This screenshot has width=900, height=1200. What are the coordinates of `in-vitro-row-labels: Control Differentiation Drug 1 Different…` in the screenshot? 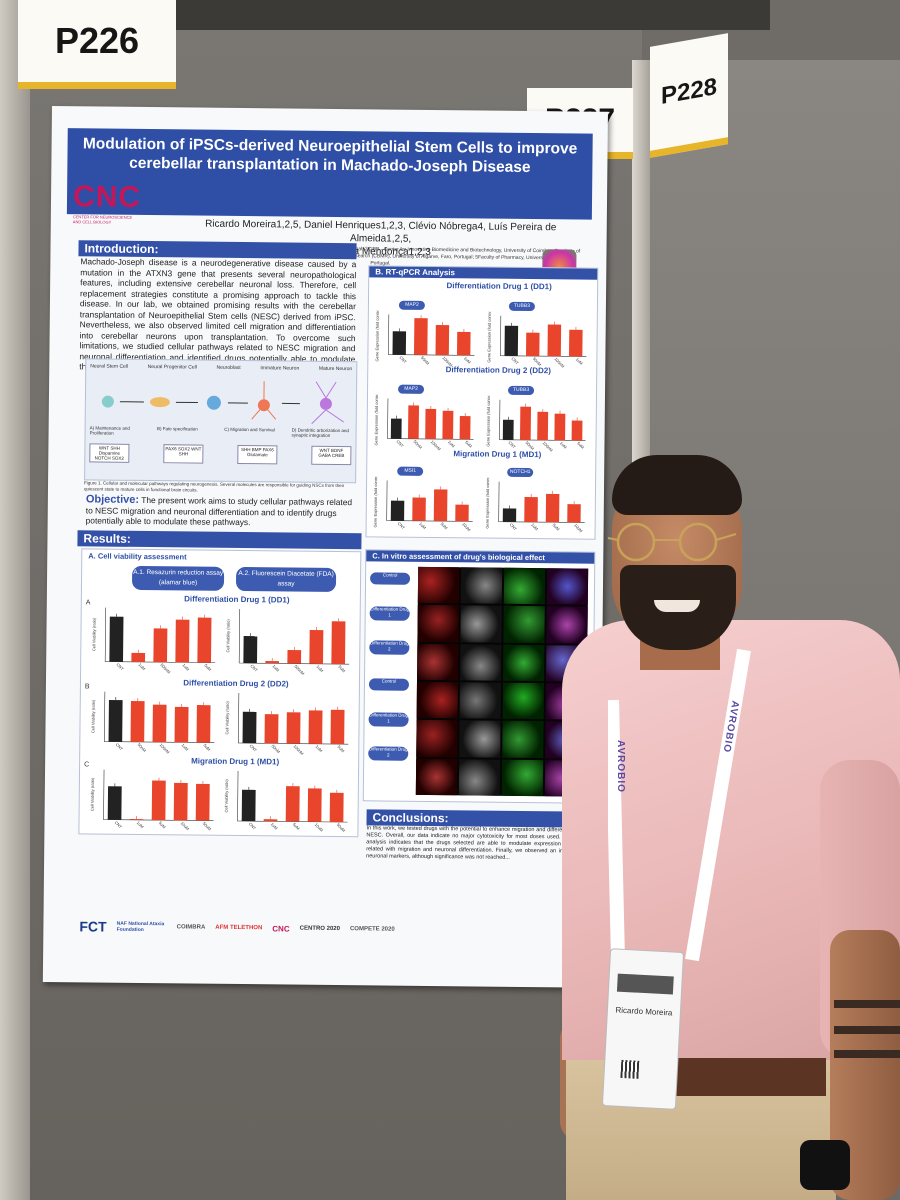 It's located at (389, 663).